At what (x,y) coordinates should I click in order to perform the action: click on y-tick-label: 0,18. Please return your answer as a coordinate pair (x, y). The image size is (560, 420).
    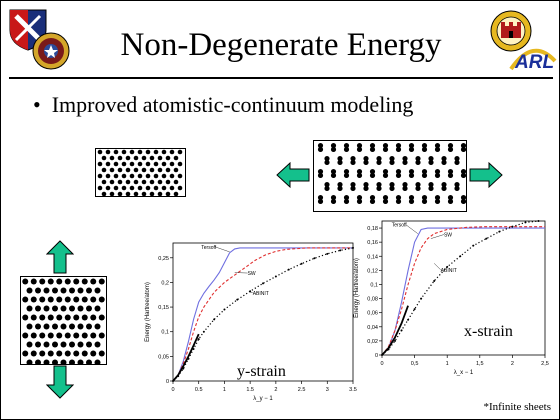
    Looking at the image, I should click on (372, 229).